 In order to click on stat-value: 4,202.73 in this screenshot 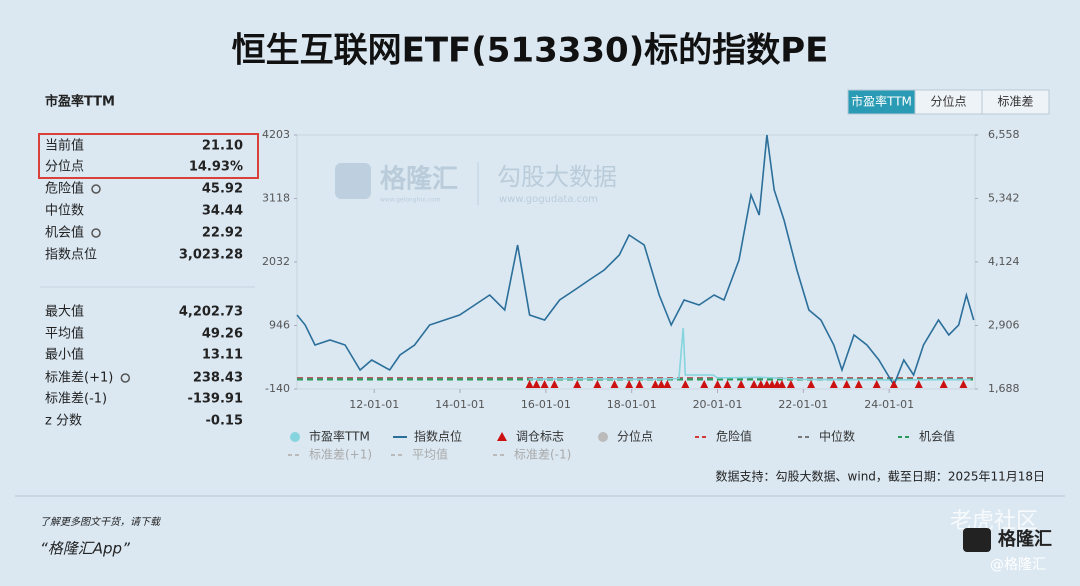, I will do `click(211, 312)`.